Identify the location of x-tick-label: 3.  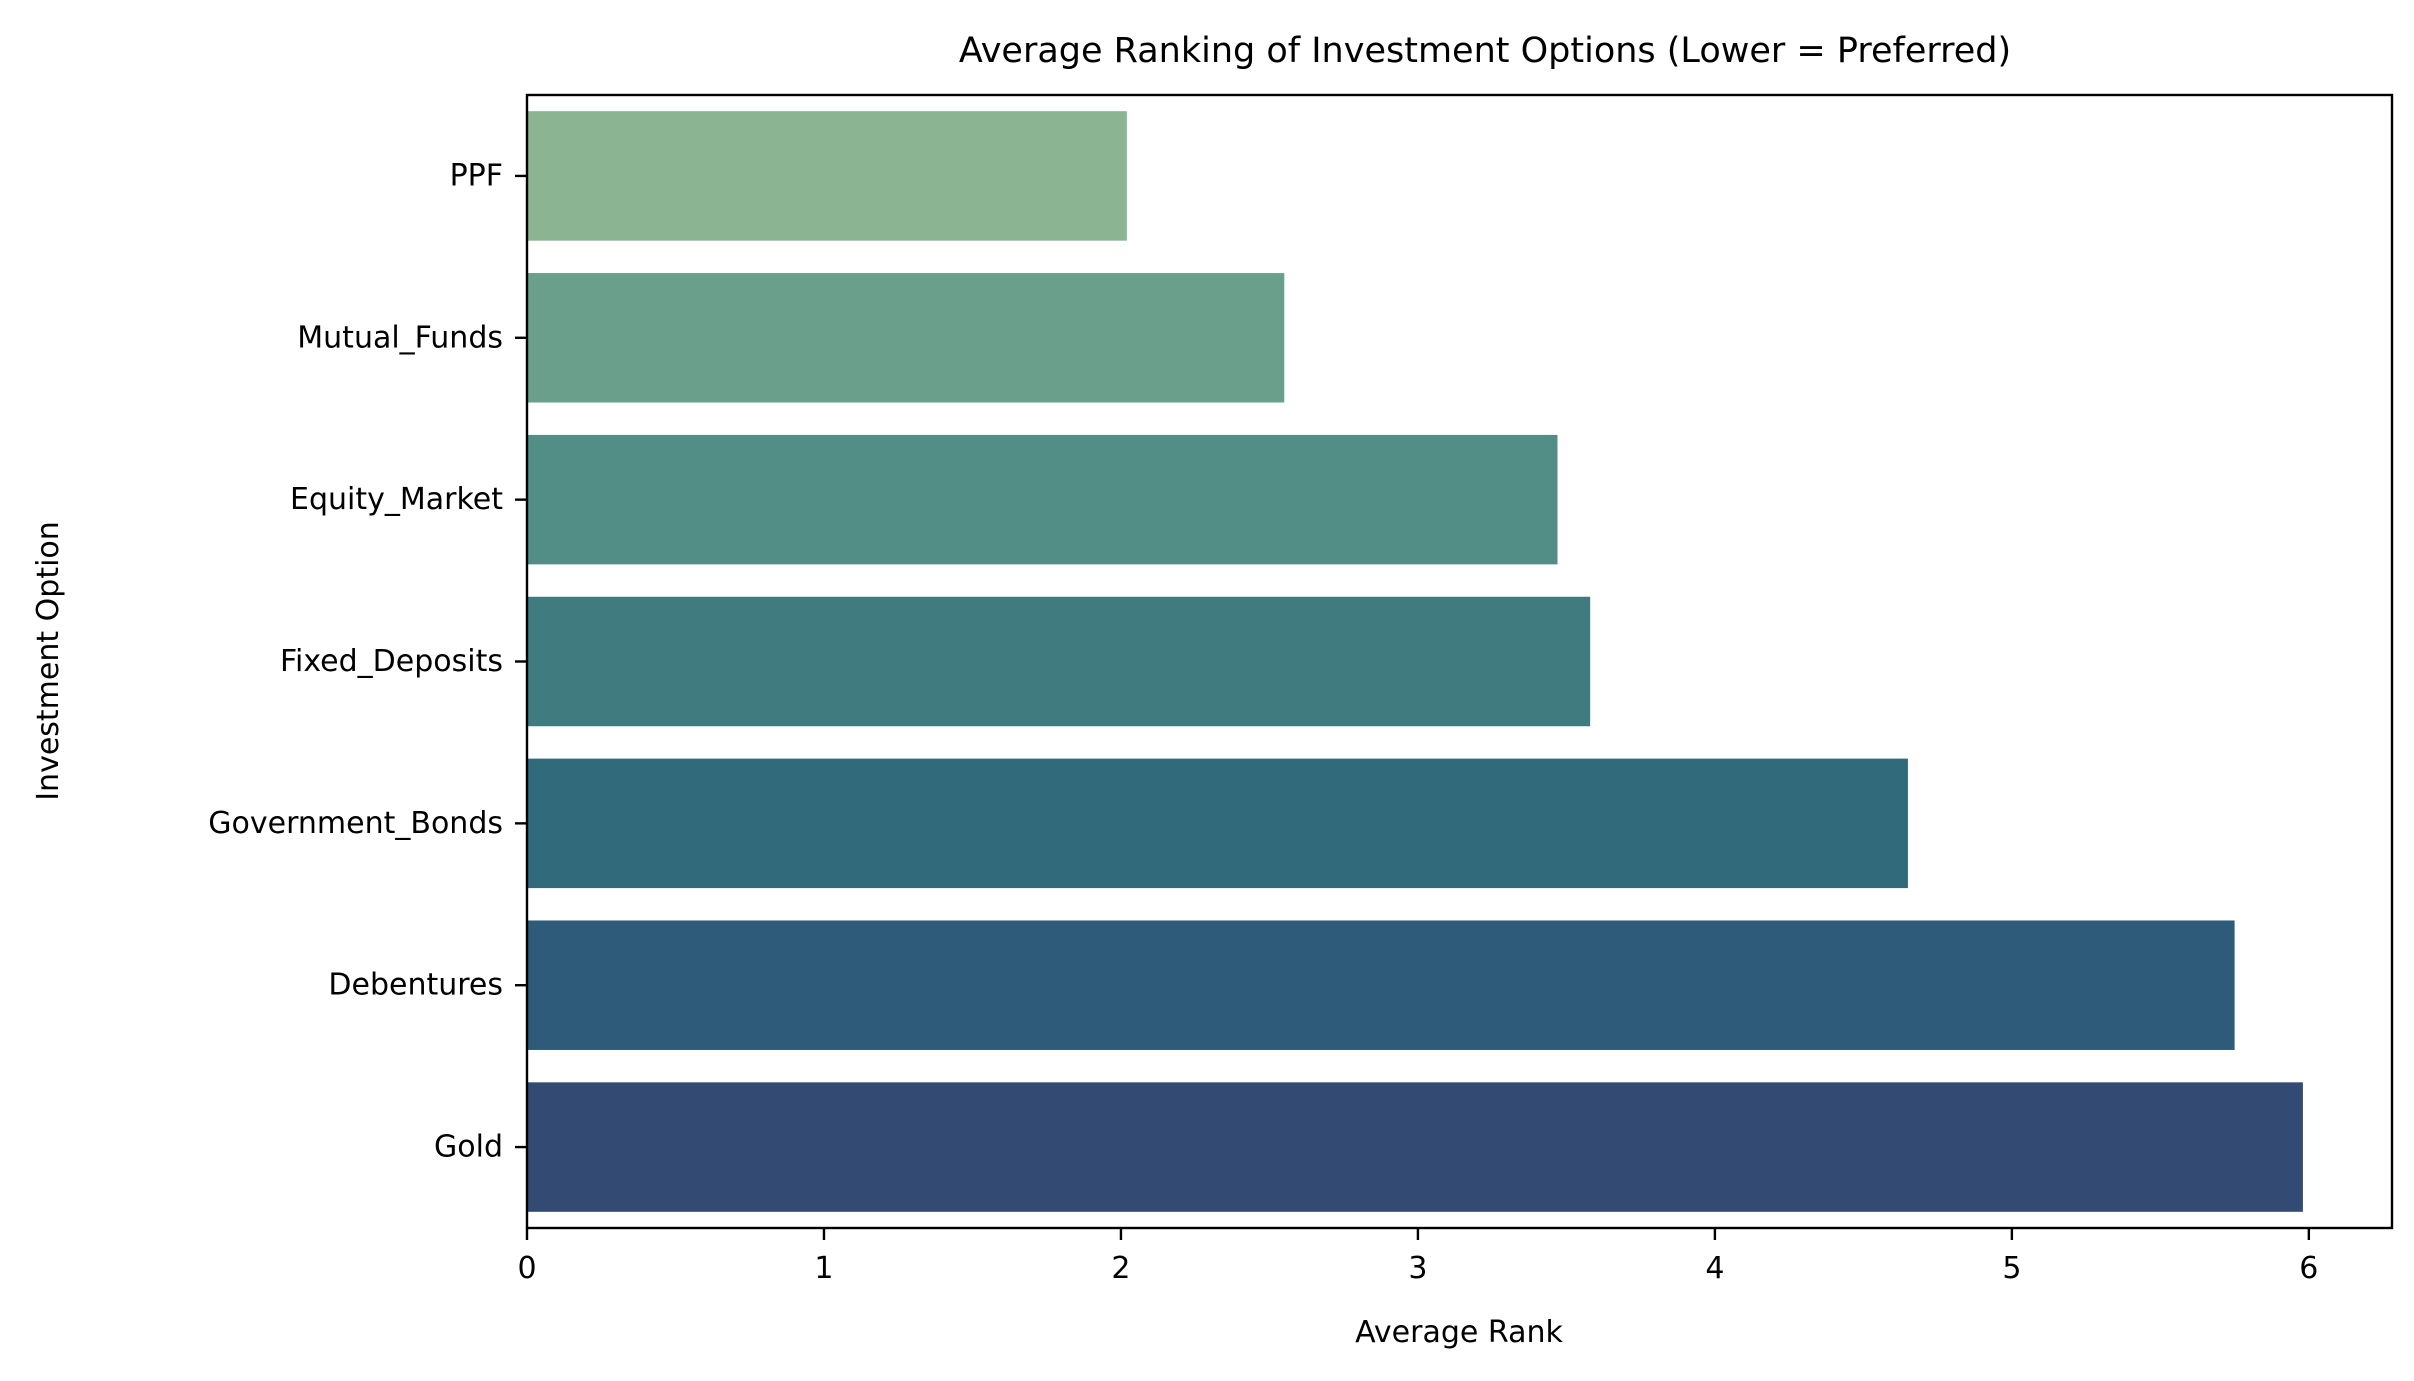
(1417, 1268).